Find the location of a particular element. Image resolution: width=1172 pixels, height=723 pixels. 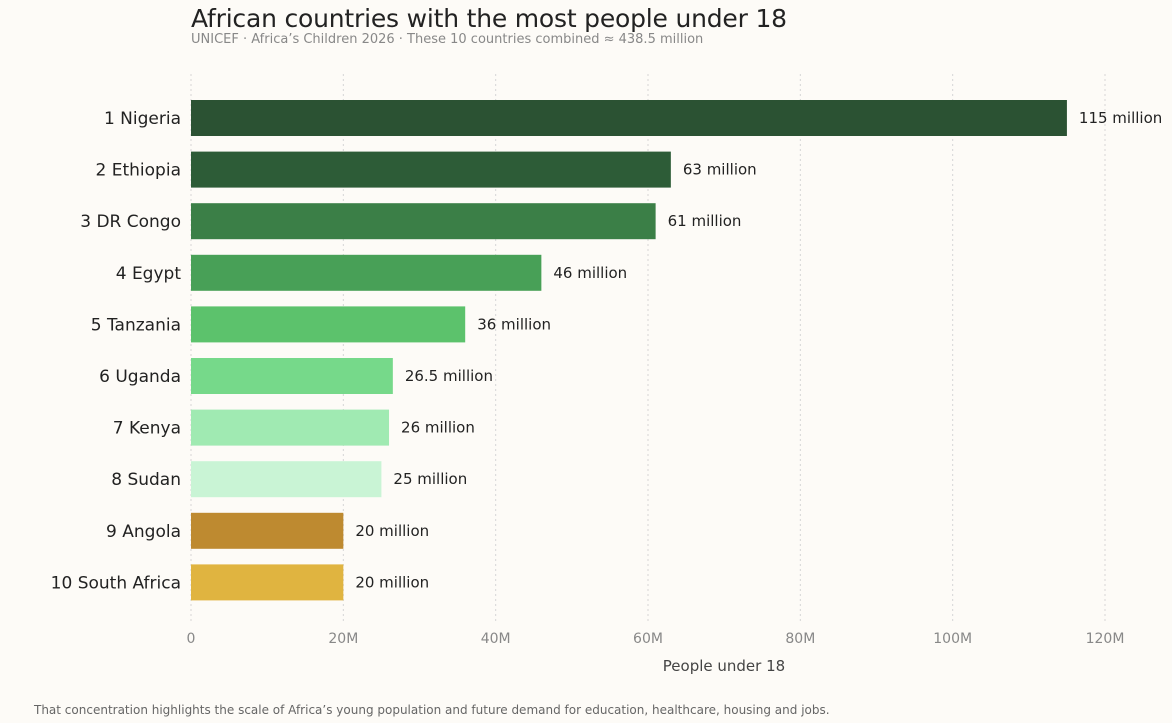

x-axis-title: People under 18 is located at coordinates (724, 666).